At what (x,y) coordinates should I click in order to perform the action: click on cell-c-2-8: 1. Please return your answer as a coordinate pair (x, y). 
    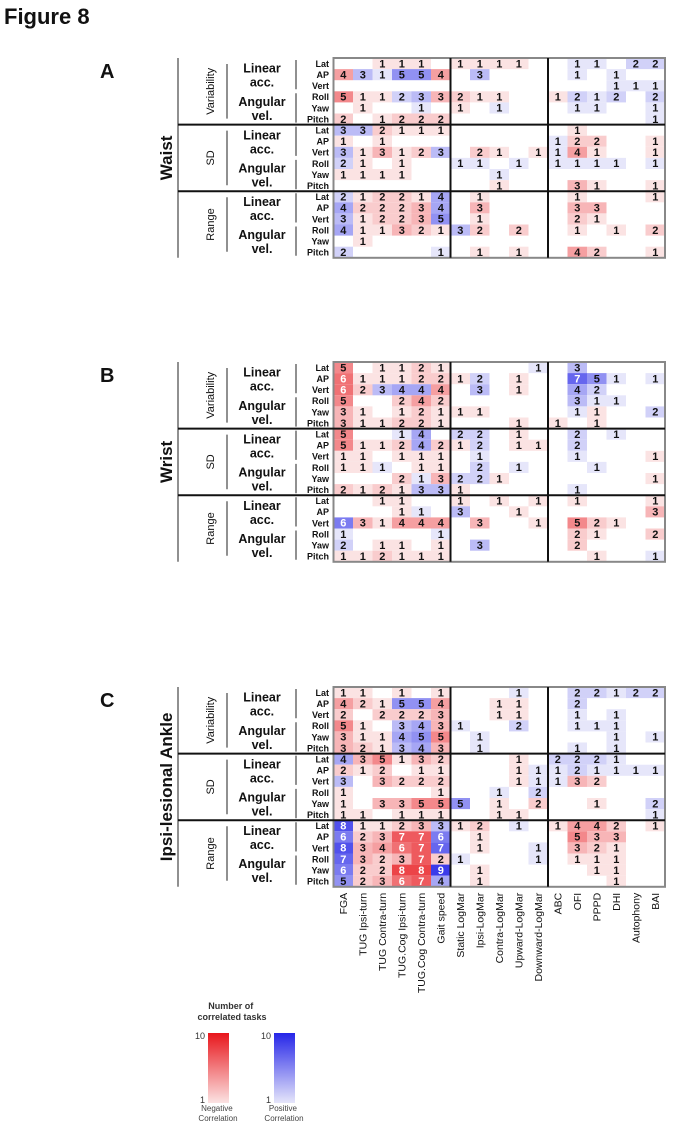
    Looking at the image, I should click on (499, 715).